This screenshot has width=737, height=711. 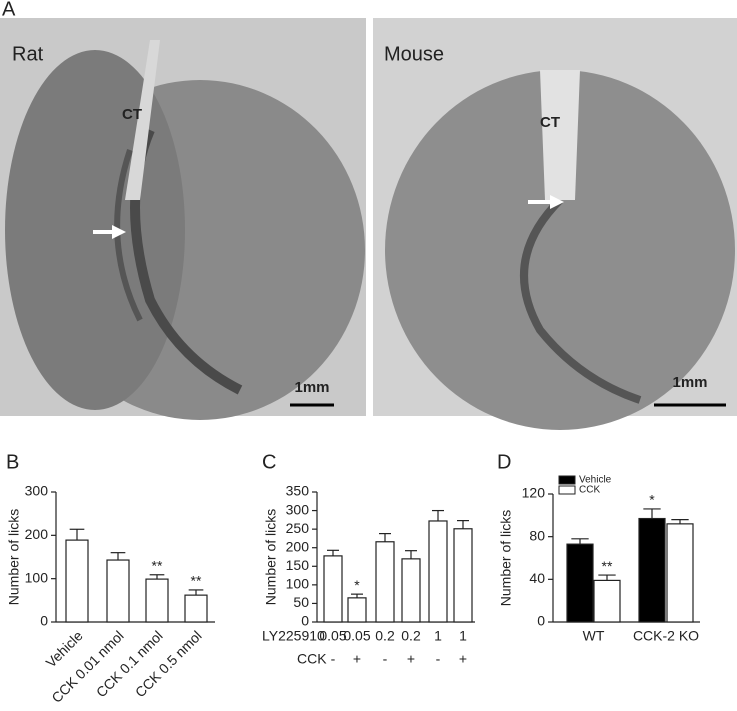 I want to click on image-label: Rat, so click(x=28, y=54).